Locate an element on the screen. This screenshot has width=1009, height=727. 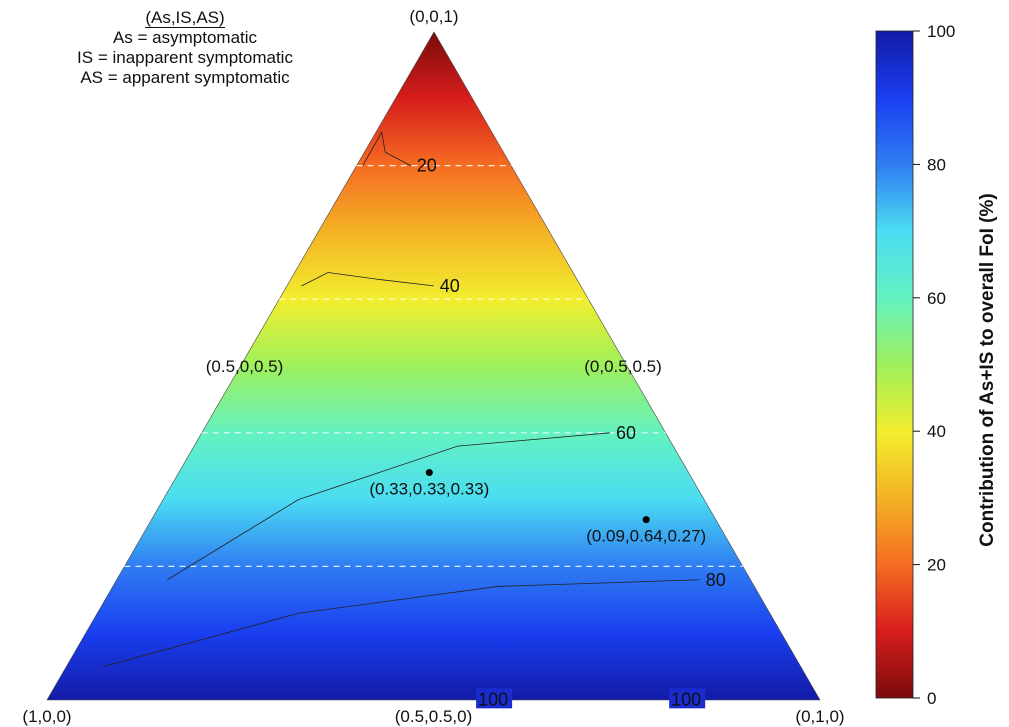
edge-label-bottom: (0.5,0.5,0) is located at coordinates (434, 716).